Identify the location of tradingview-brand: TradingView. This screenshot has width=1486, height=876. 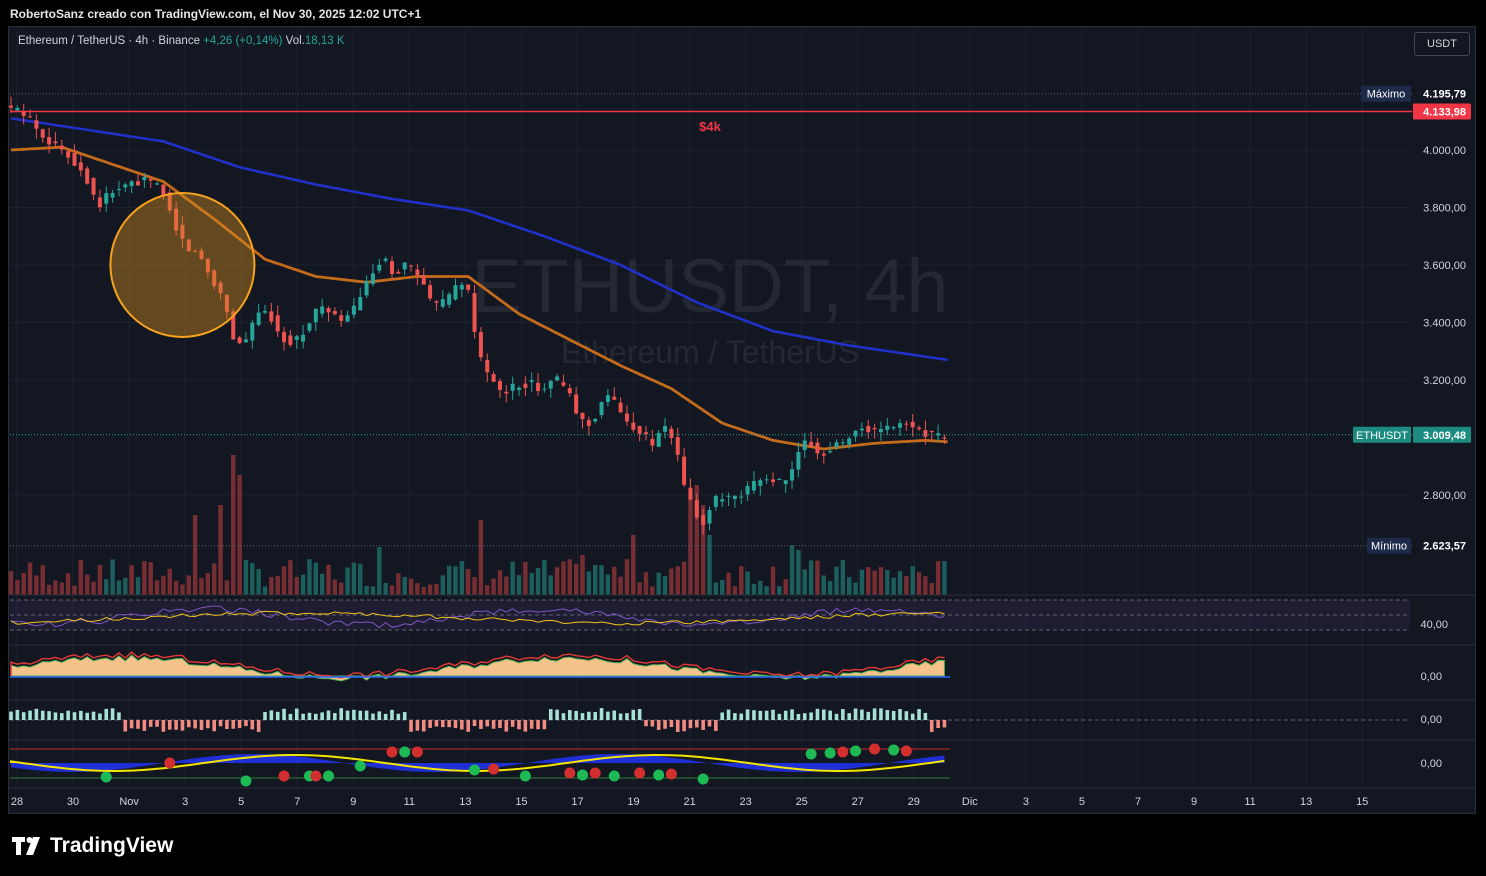
(92, 846).